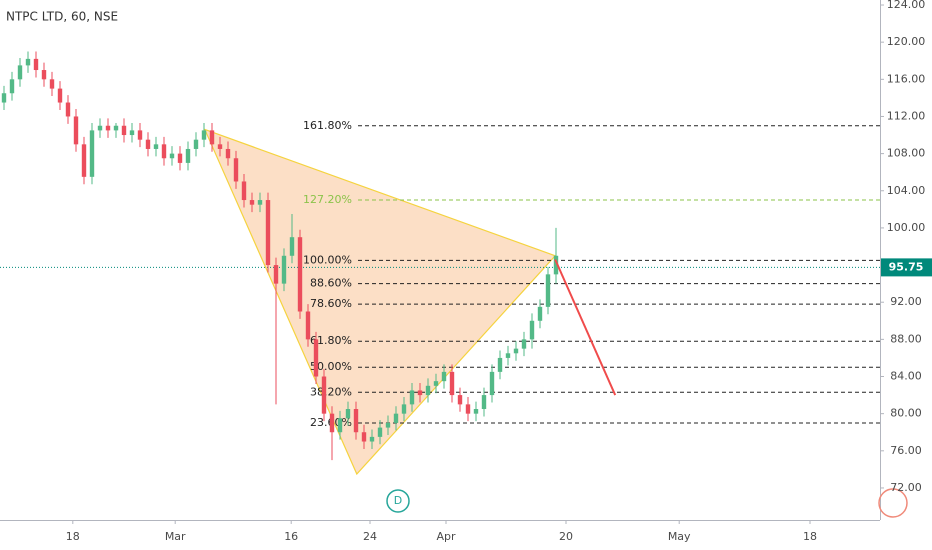  Describe the element at coordinates (906, 153) in the screenshot. I see `y-tick-label: 108.00` at that location.